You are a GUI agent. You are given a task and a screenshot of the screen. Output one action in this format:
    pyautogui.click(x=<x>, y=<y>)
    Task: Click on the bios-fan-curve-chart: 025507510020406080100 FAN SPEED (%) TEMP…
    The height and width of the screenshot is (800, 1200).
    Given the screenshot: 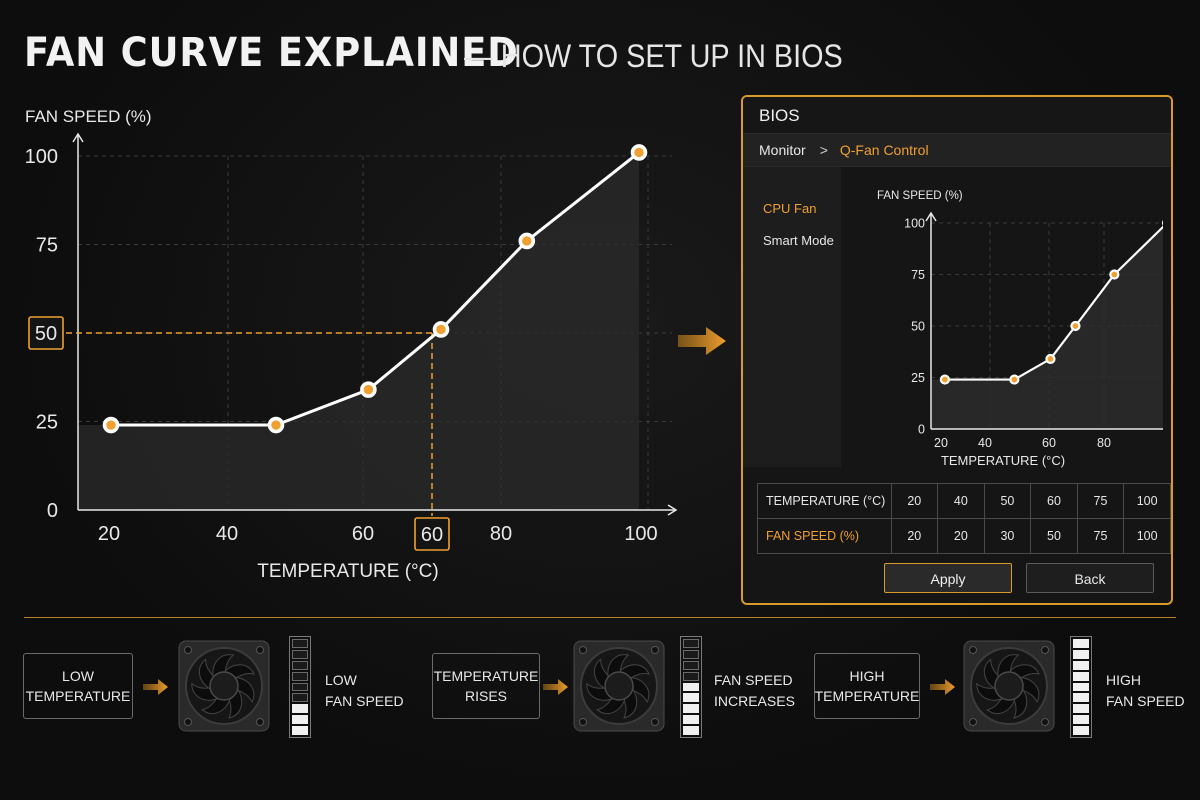 What is the action you would take?
    pyautogui.click(x=1003, y=327)
    